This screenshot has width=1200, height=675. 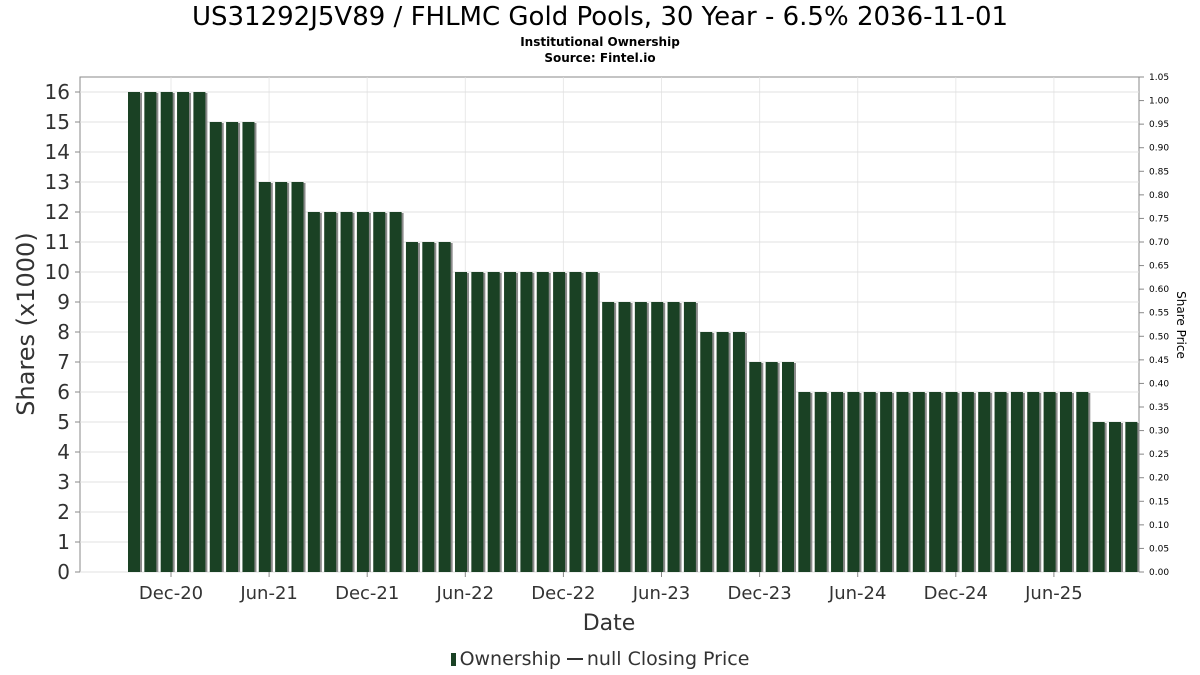 I want to click on y2-tick-label: 0.00, so click(x=1159, y=573).